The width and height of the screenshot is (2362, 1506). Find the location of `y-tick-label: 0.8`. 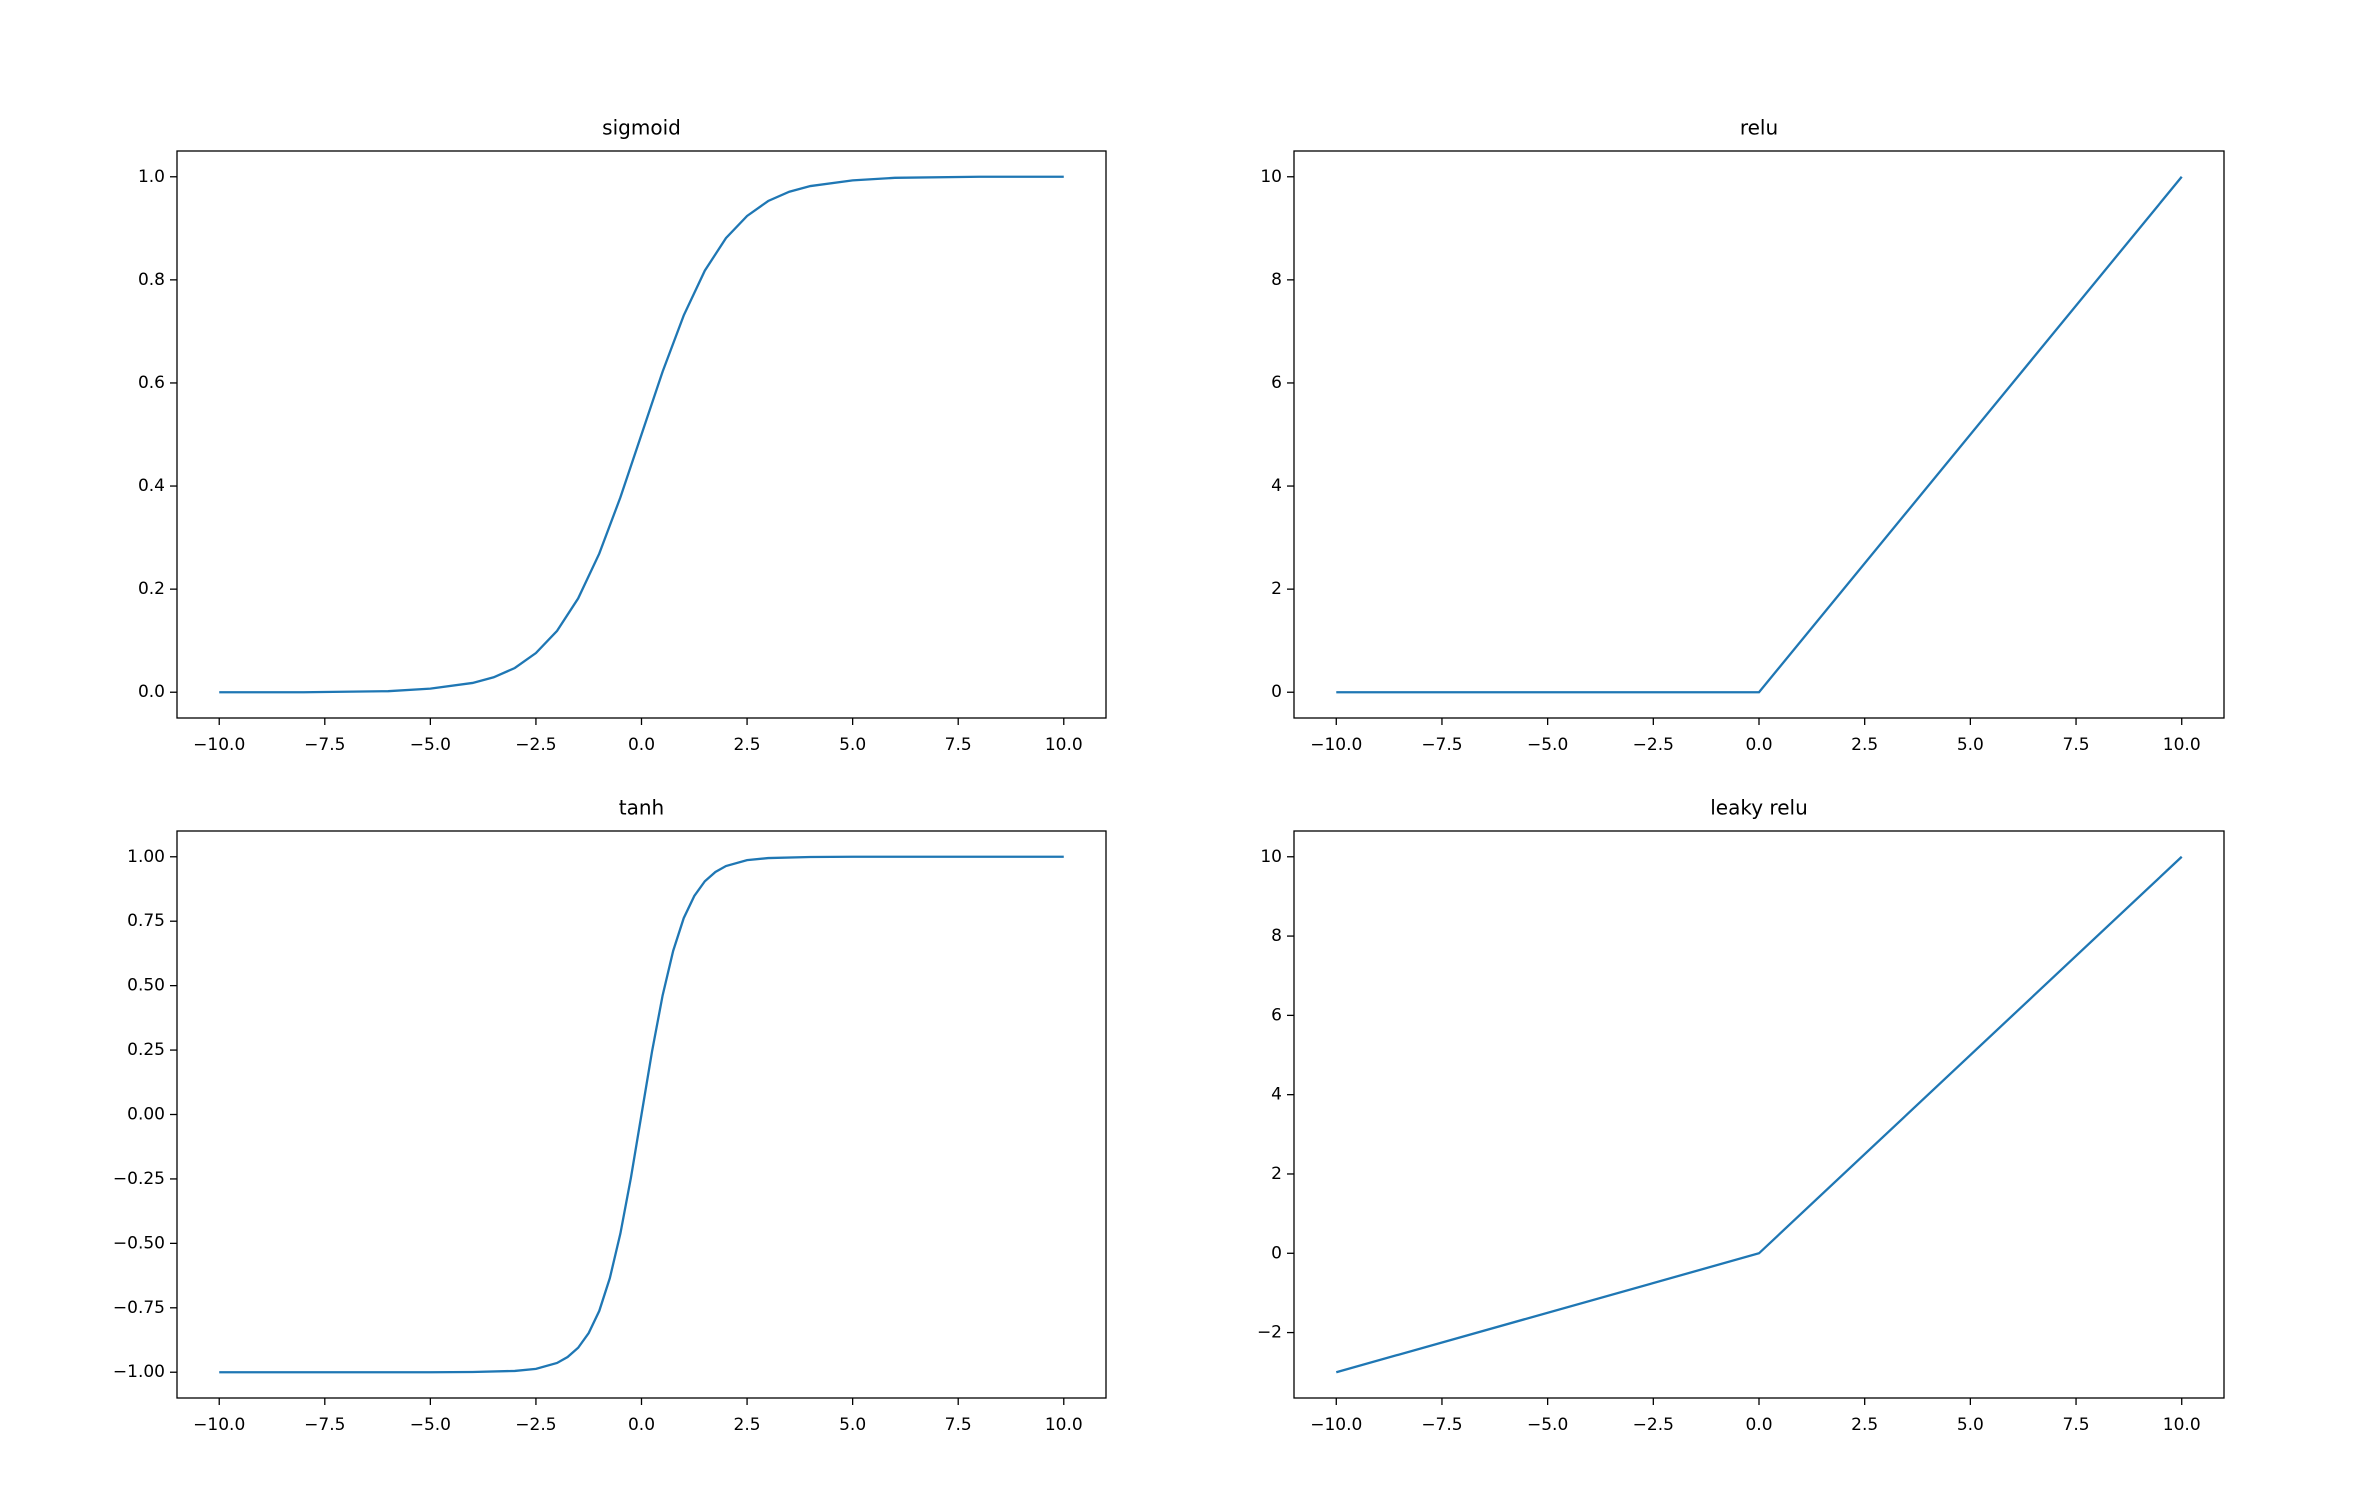

y-tick-label: 0.8 is located at coordinates (151, 280).